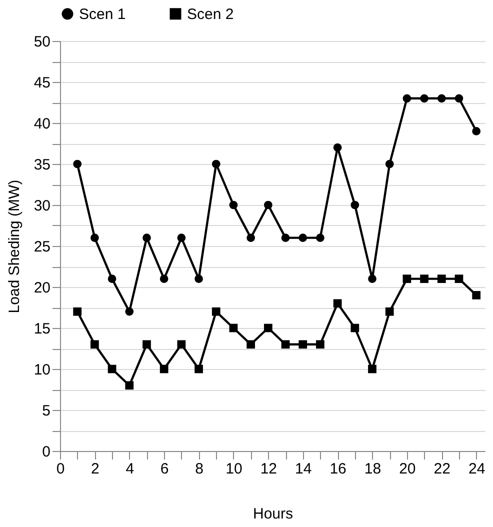 The width and height of the screenshot is (493, 527). I want to click on y-tick-label: 35, so click(42, 165).